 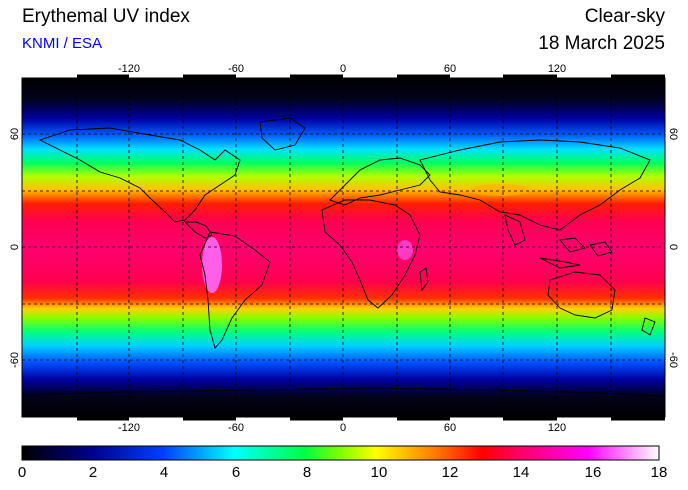 What do you see at coordinates (236, 428) in the screenshot?
I see `lon-tick-bottom-2: -60` at bounding box center [236, 428].